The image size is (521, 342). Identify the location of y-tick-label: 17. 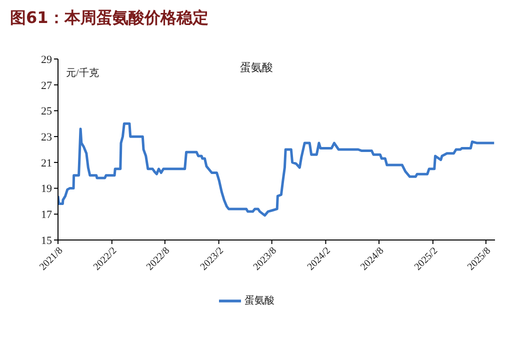
(46, 215).